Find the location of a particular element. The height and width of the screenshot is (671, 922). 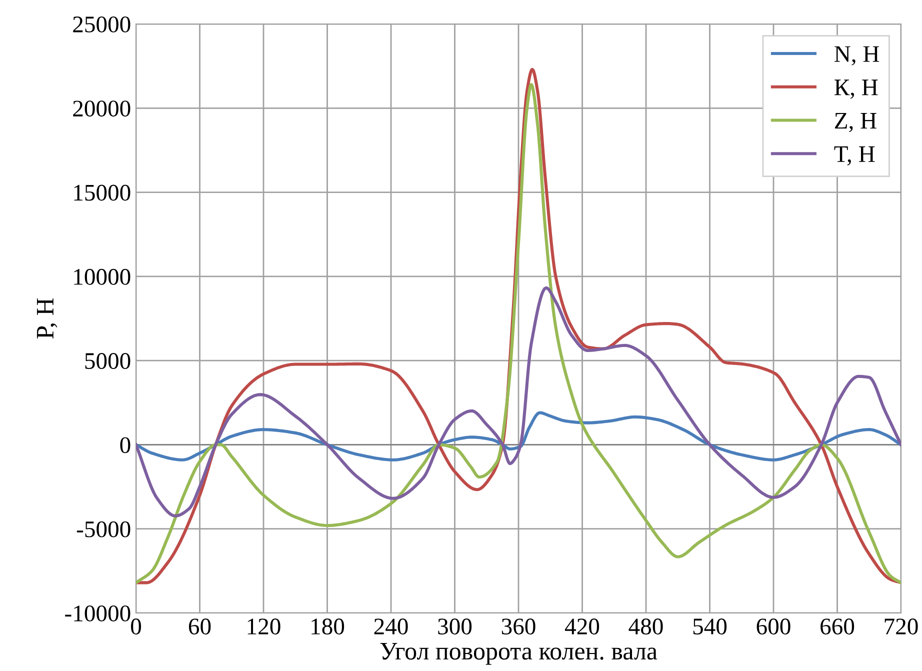

x-tick-label: 600 is located at coordinates (773, 626).